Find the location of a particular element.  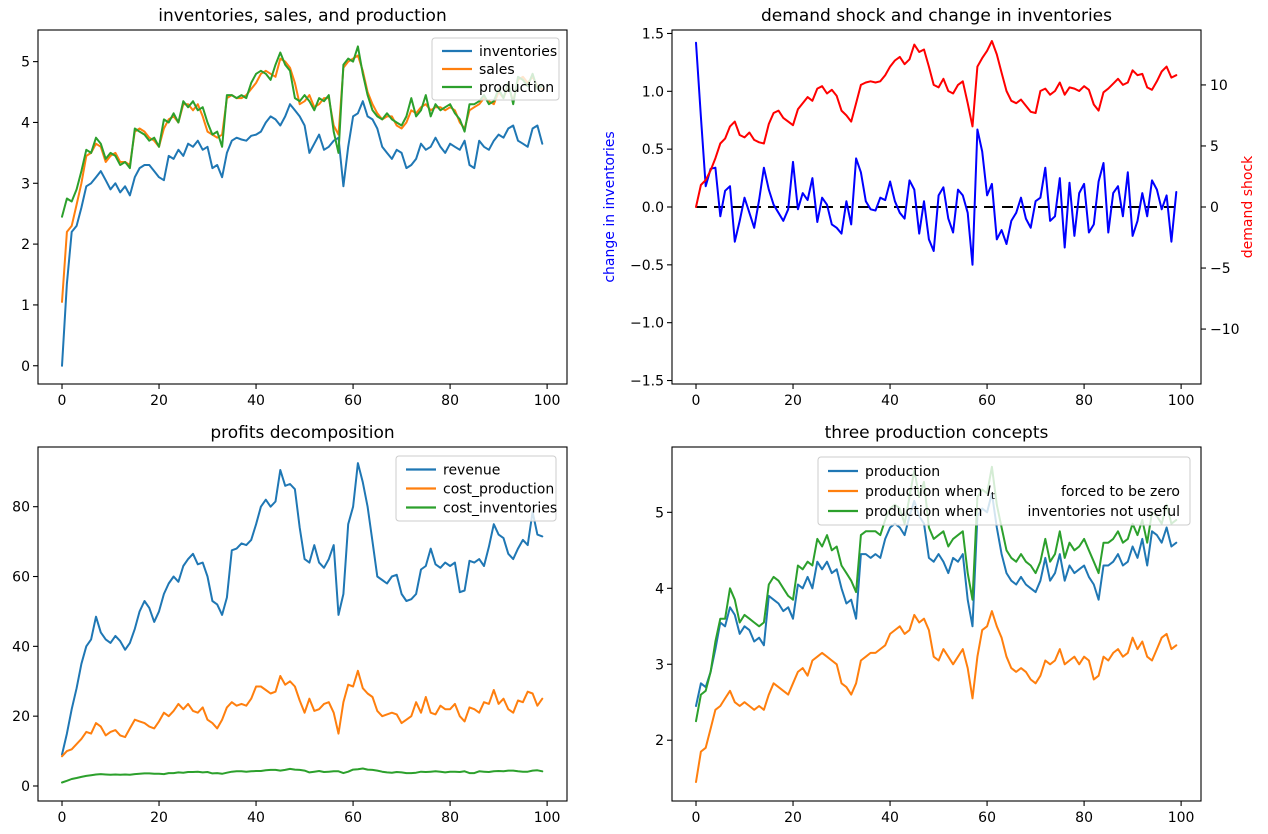

series-revenue-line is located at coordinates (302, 609).